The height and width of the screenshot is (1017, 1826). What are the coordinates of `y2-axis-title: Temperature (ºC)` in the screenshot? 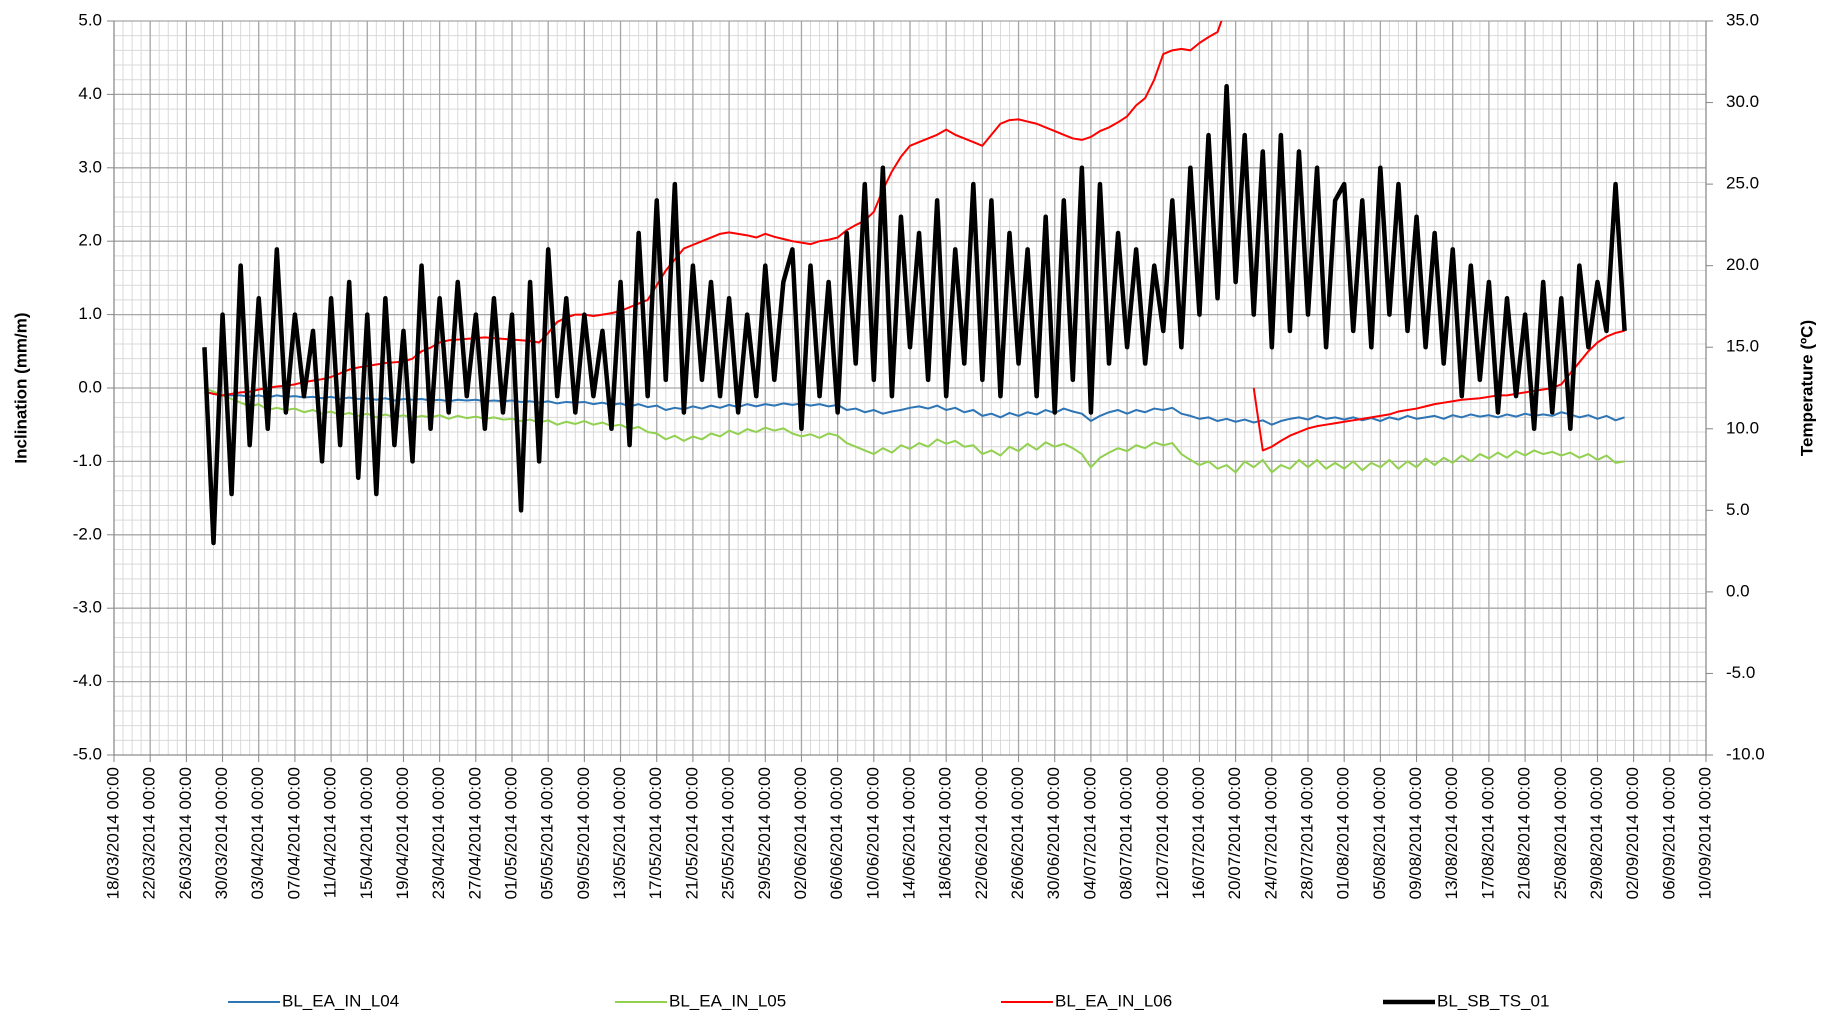 It's located at (1806, 388).